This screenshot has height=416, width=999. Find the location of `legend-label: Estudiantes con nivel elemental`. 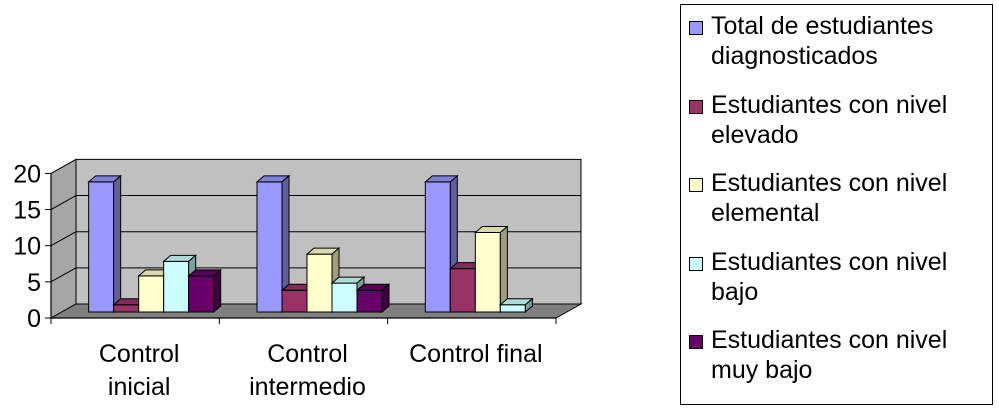

legend-label: Estudiantes con nivel elemental is located at coordinates (851, 198).